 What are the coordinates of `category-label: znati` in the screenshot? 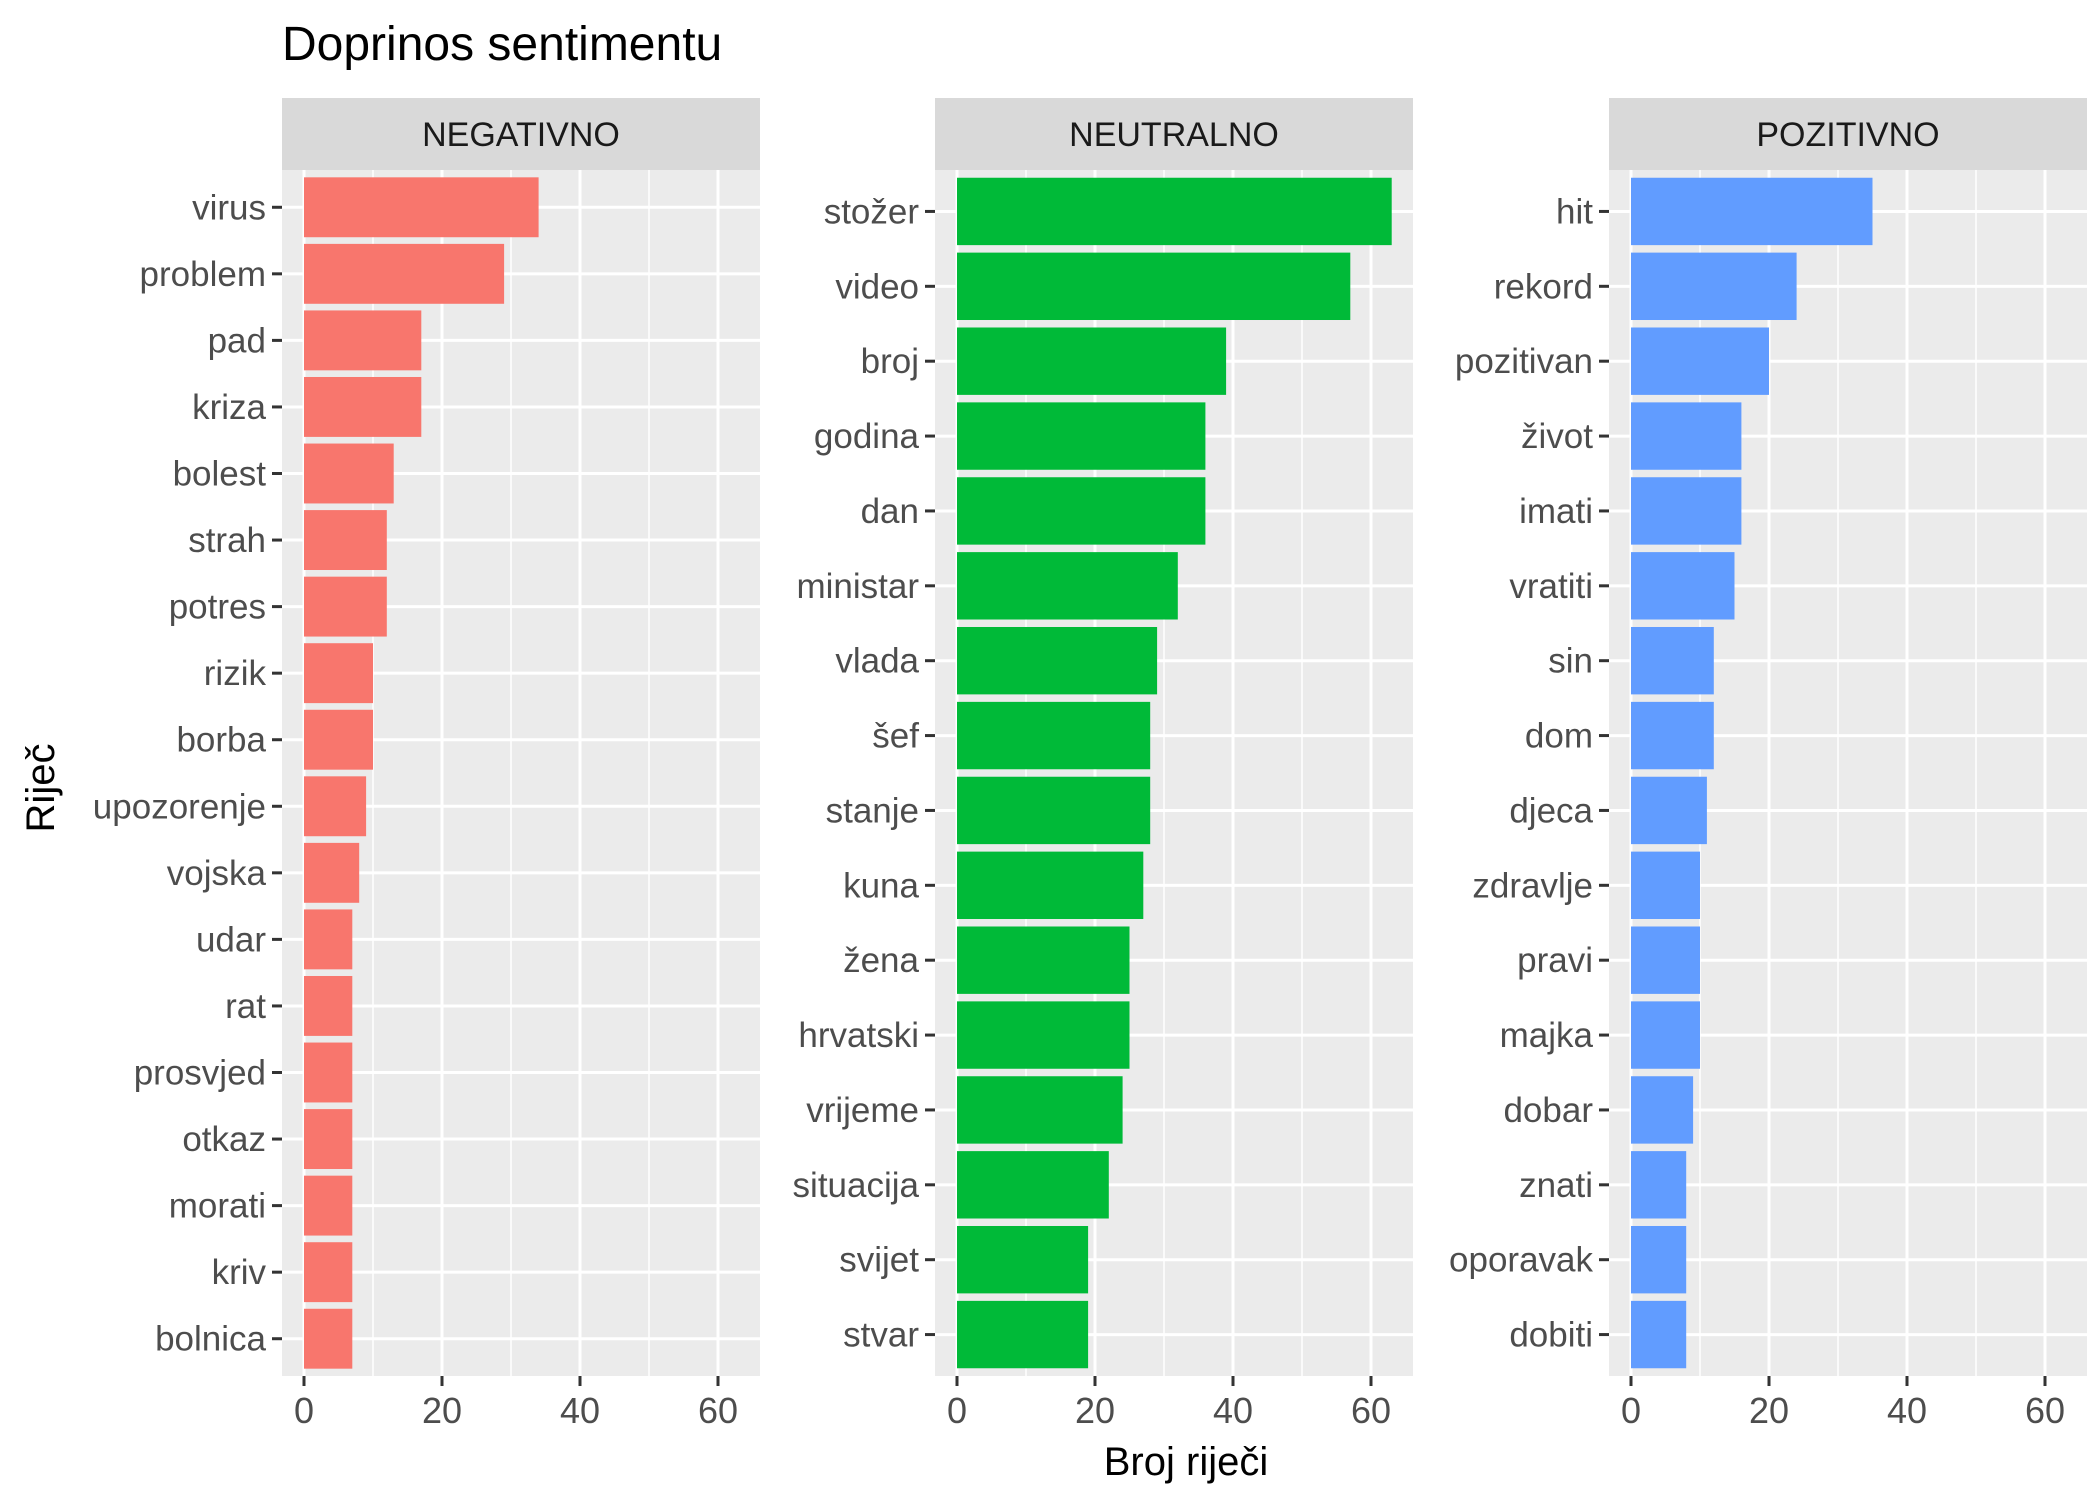 It's located at (1556, 1185).